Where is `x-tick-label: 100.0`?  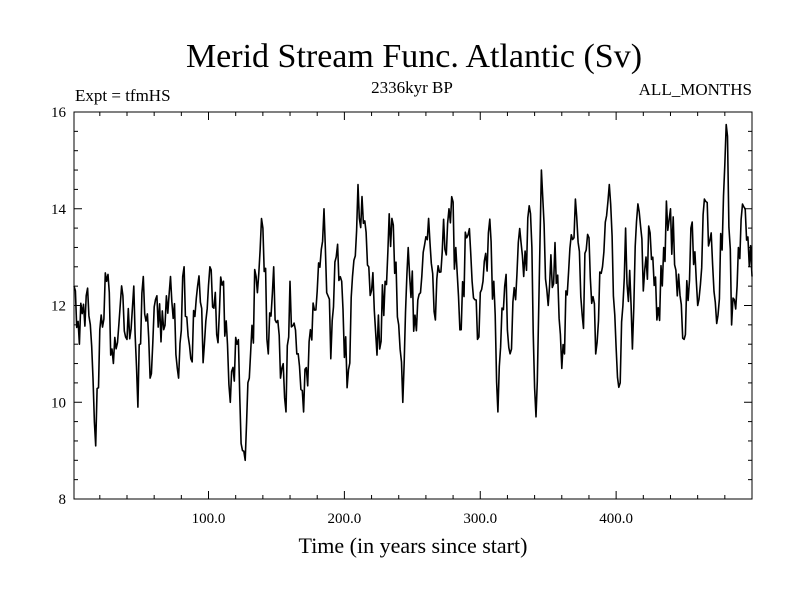
x-tick-label: 100.0 is located at coordinates (209, 519).